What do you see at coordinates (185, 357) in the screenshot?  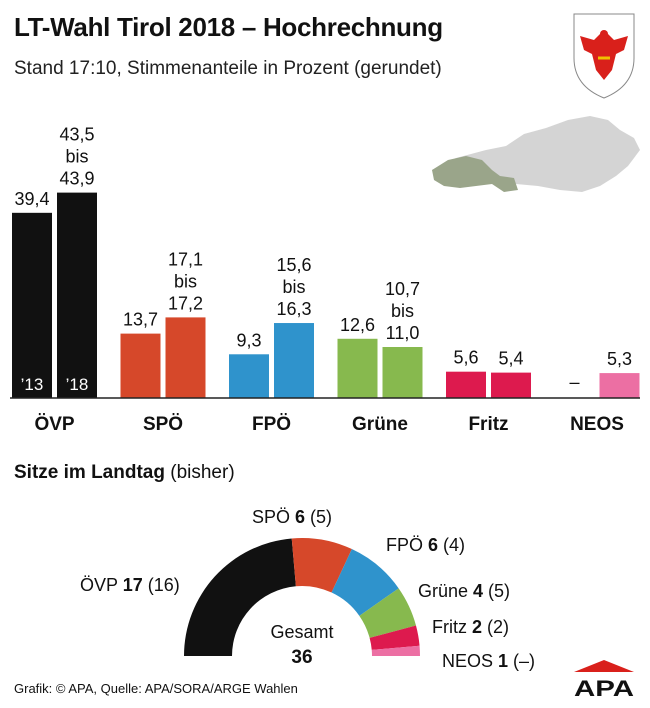 I see `bar-spoe-2018` at bounding box center [185, 357].